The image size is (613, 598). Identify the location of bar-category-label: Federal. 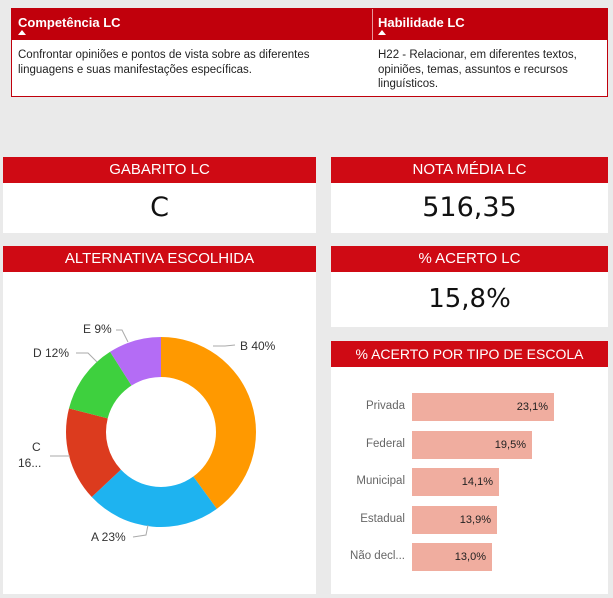
(385, 443).